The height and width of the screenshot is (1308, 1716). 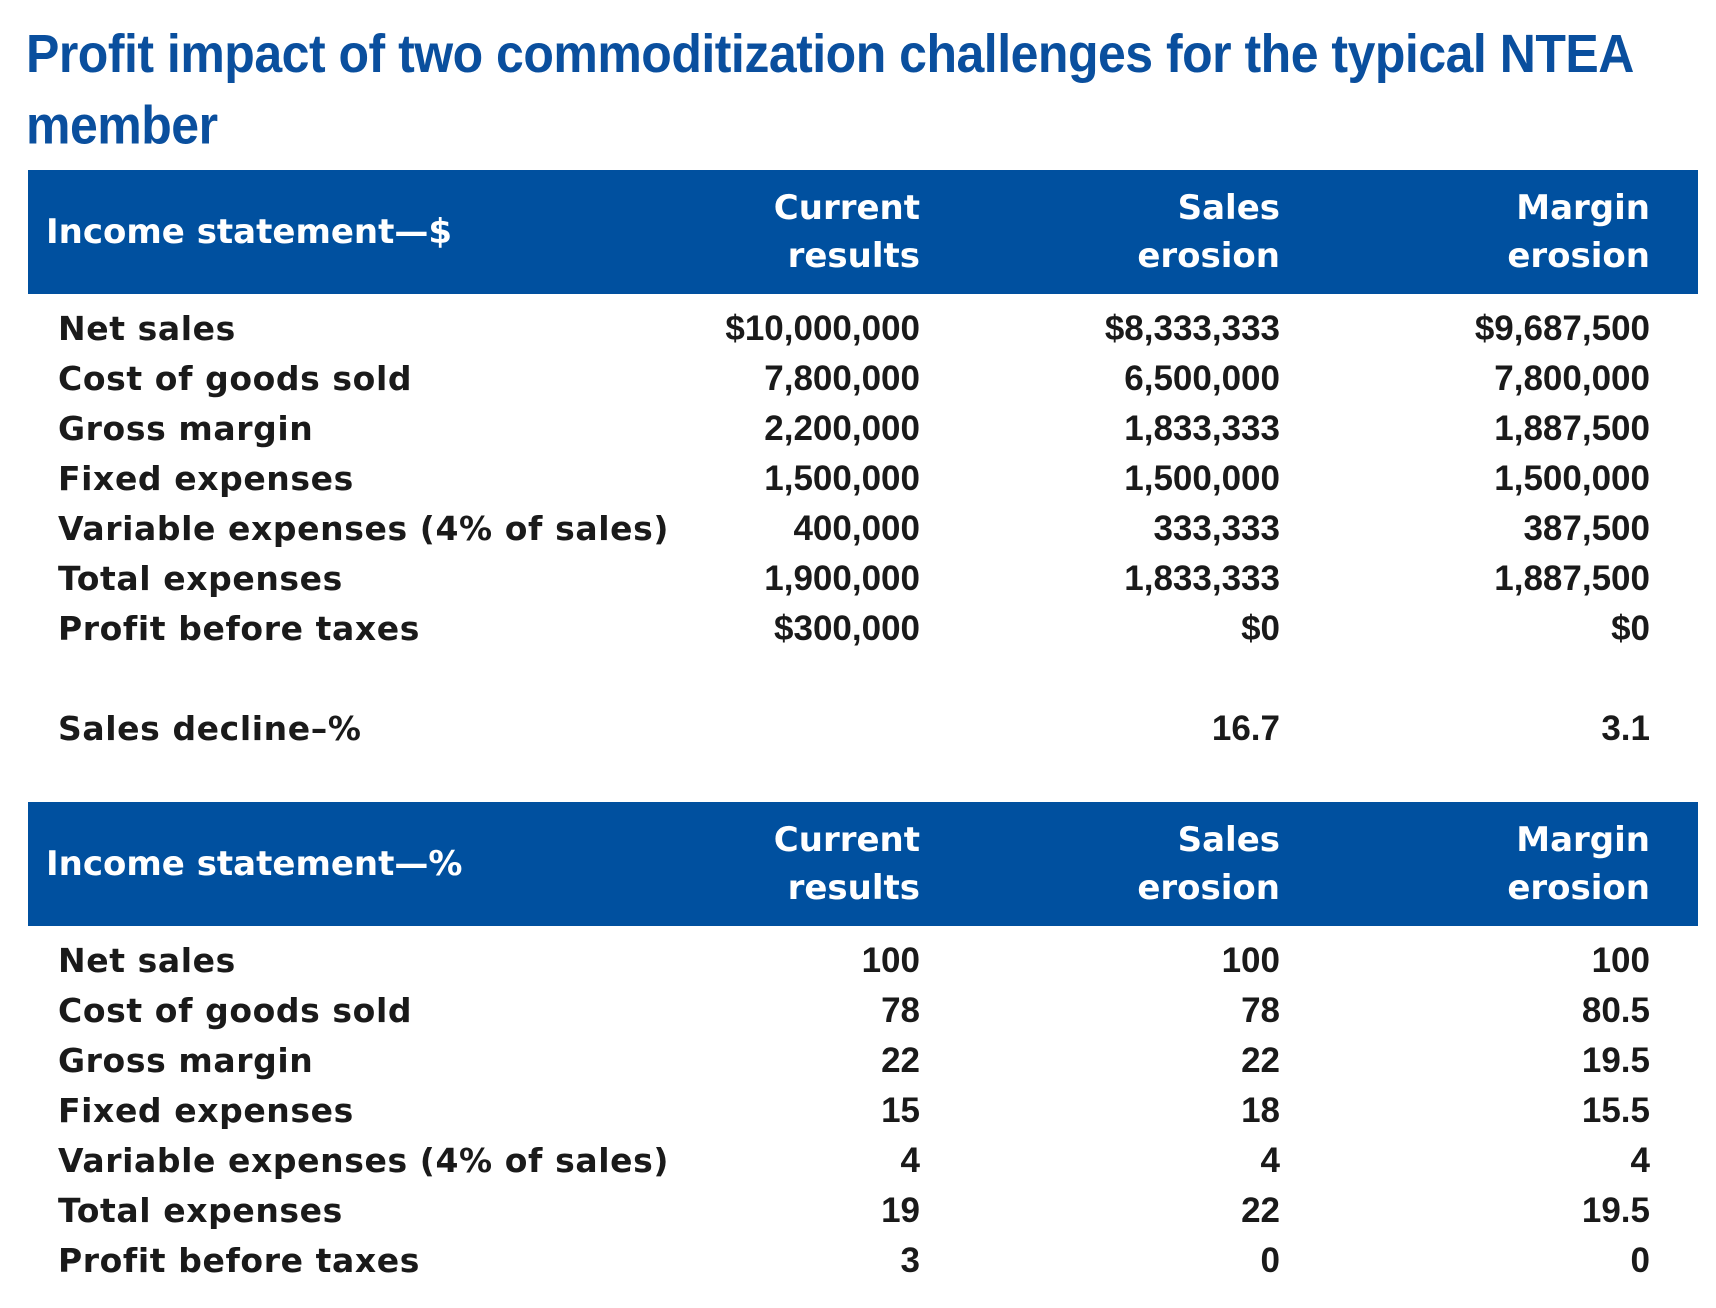 What do you see at coordinates (249, 232) in the screenshot?
I see `table-header-label: Income statement—$` at bounding box center [249, 232].